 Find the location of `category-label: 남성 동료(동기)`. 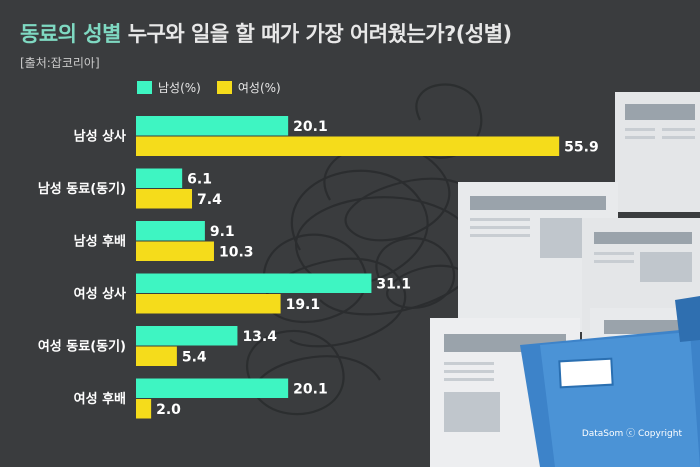

category-label: 남성 동료(동기) is located at coordinates (82, 189).